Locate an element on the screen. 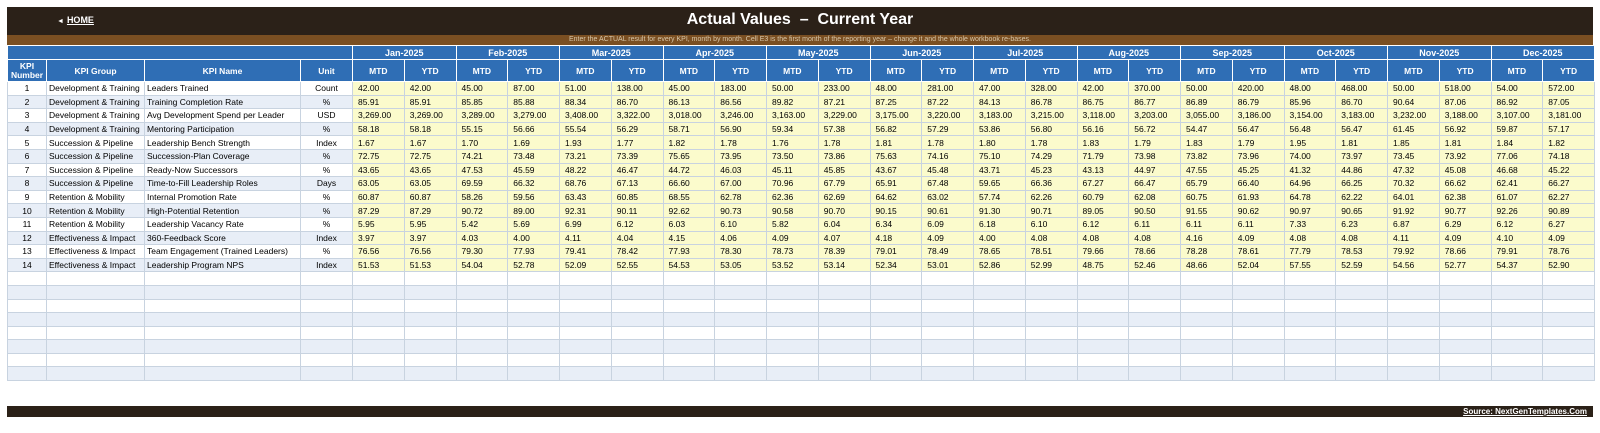 The width and height of the screenshot is (1600, 433). mtd-value-cell: 90.72 is located at coordinates (482, 210).